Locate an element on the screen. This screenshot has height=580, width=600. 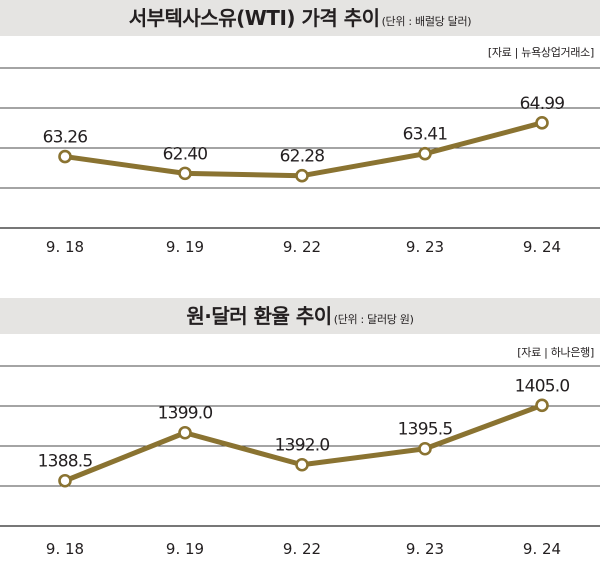
fx-data-label: 1395.5 is located at coordinates (425, 430).